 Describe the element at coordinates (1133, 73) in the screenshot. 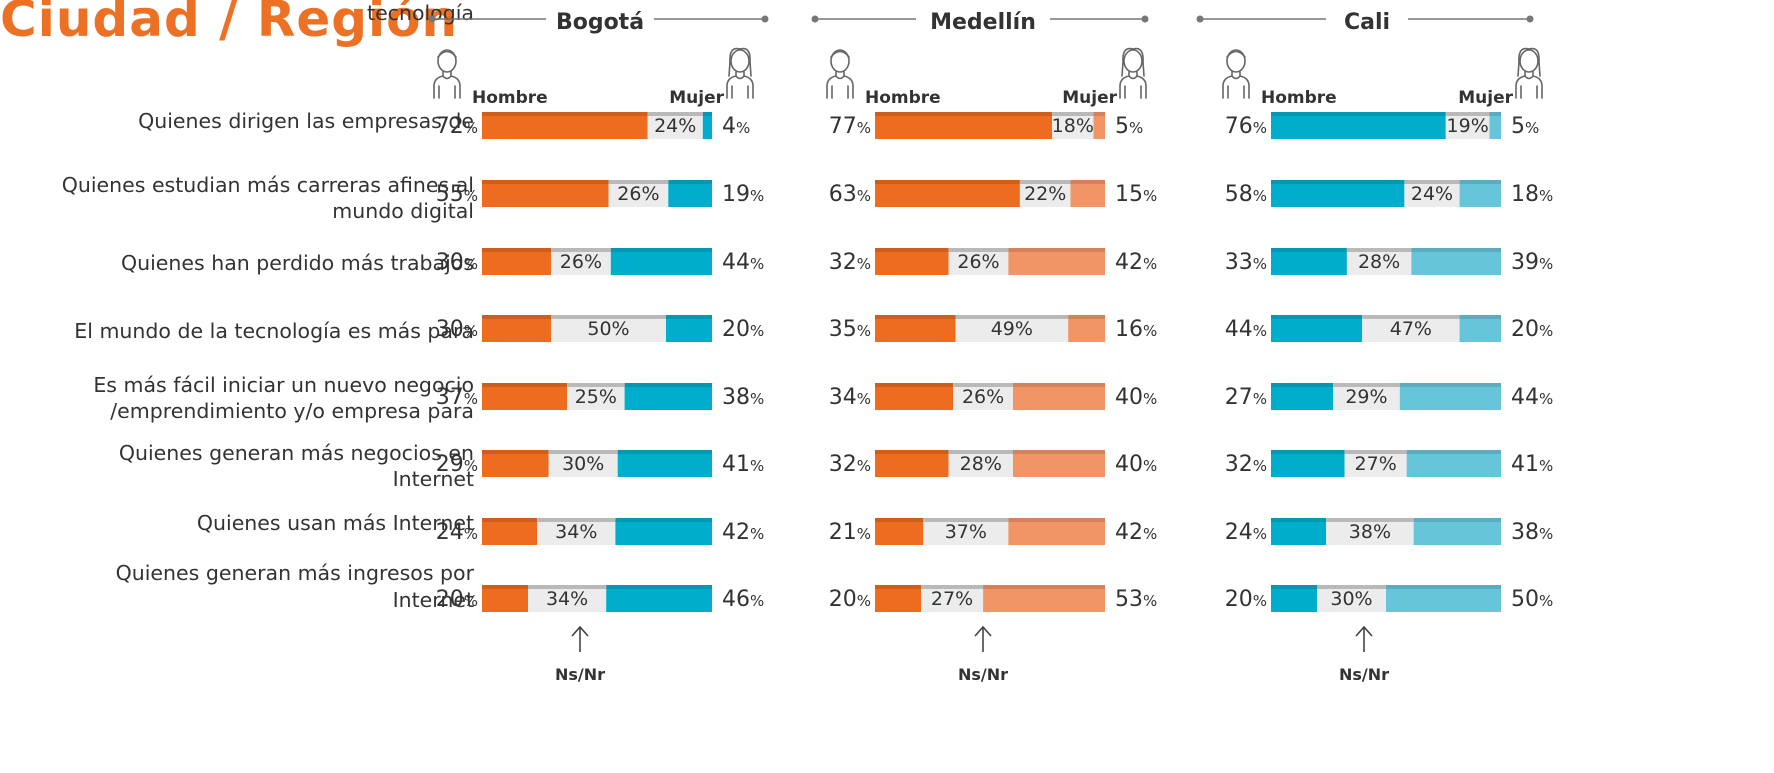

I see `woman-icon` at that location.